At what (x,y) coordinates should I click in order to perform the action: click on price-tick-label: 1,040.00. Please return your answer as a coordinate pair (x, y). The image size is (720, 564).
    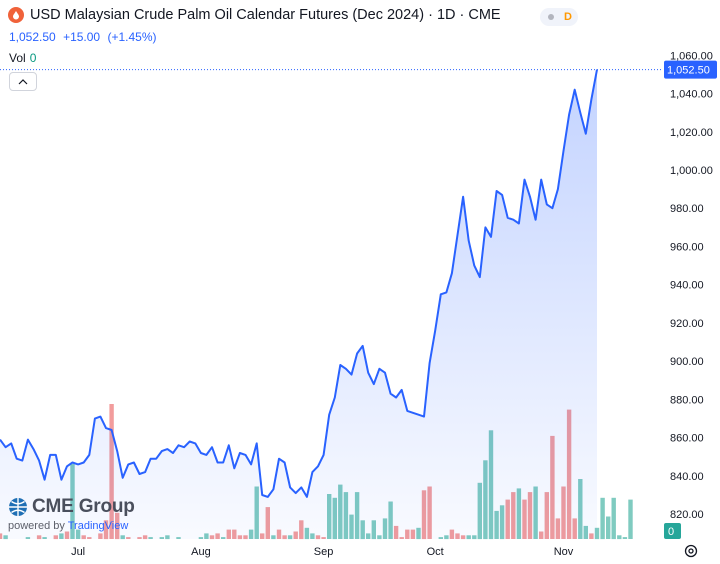
    Looking at the image, I should click on (691, 95).